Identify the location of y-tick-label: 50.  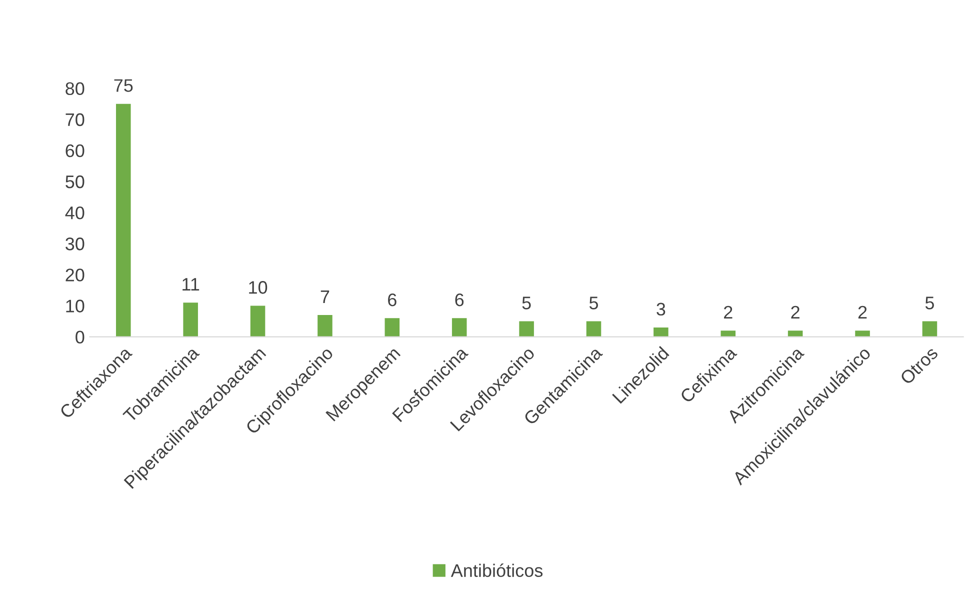
(75, 181).